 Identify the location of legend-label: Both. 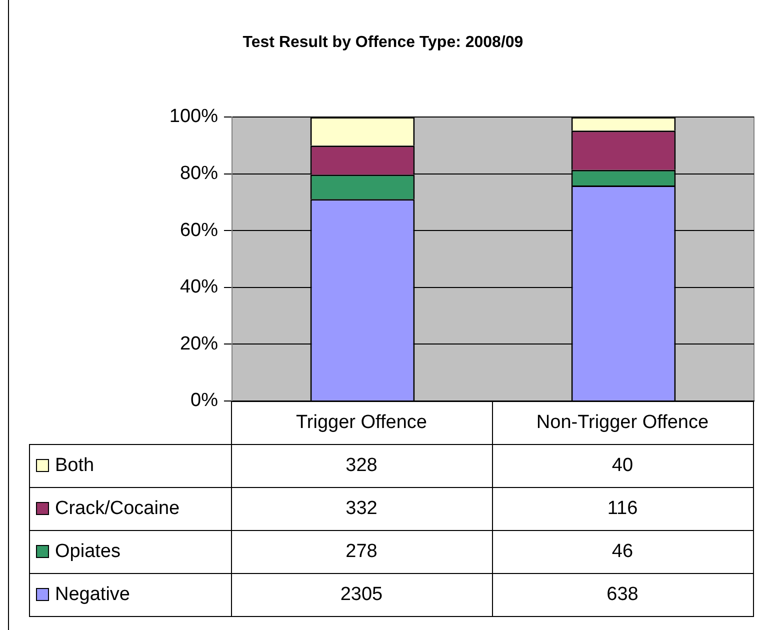
(130, 465).